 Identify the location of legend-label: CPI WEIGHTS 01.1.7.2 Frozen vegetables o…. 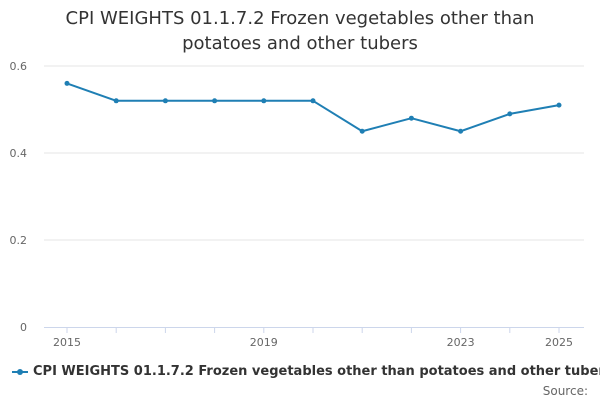
(316, 371).